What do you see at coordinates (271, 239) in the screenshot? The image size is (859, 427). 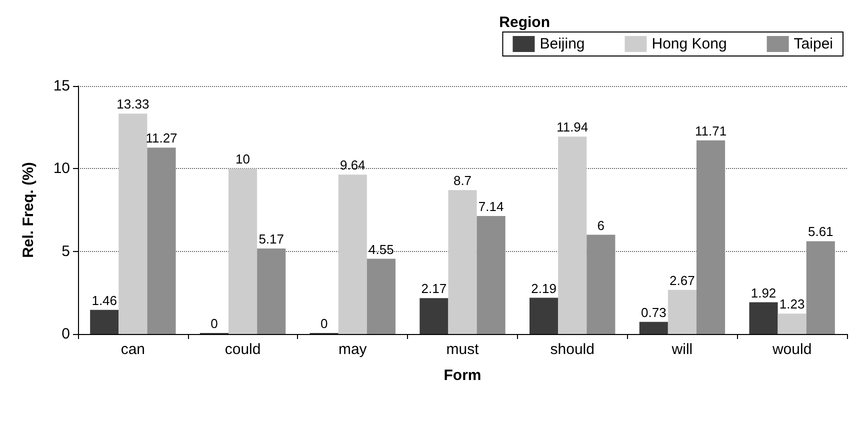 I see `data-label: 5.17` at bounding box center [271, 239].